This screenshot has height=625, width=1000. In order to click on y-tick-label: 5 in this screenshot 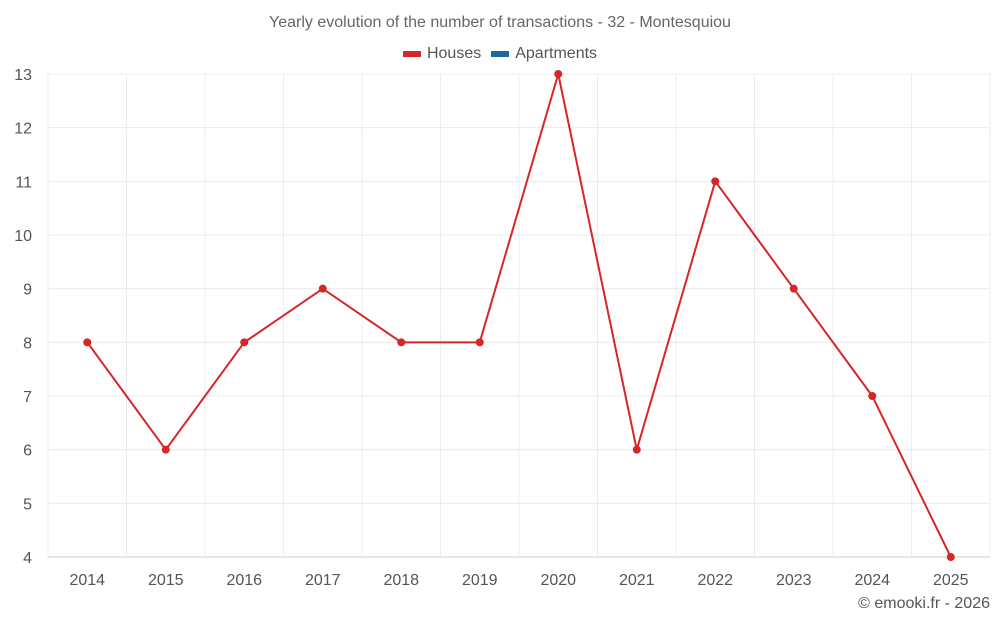, I will do `click(27, 504)`.